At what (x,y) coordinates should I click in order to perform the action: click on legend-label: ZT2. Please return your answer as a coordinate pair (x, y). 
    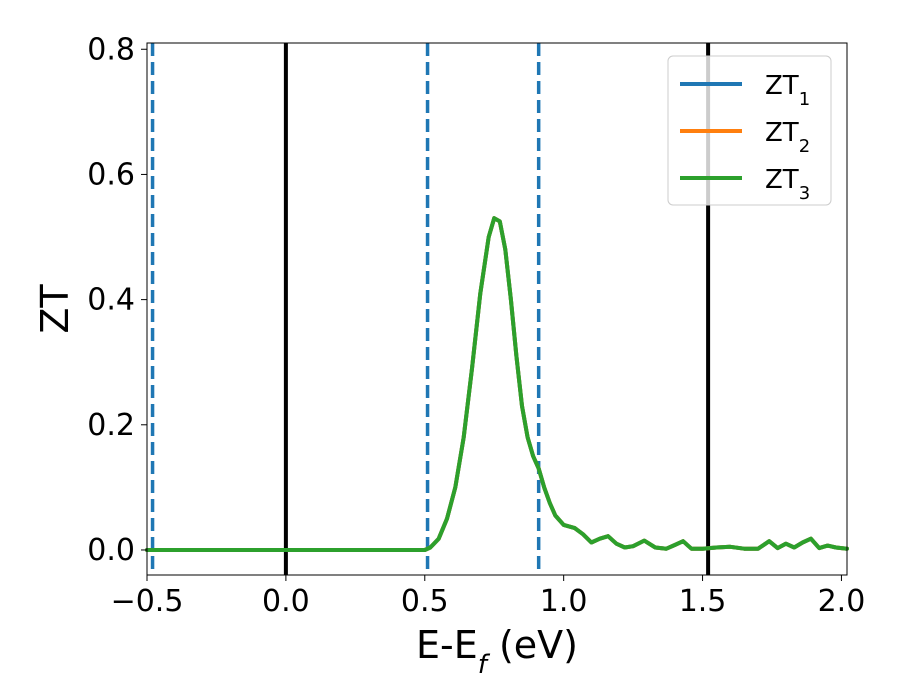
    Looking at the image, I should click on (787, 137).